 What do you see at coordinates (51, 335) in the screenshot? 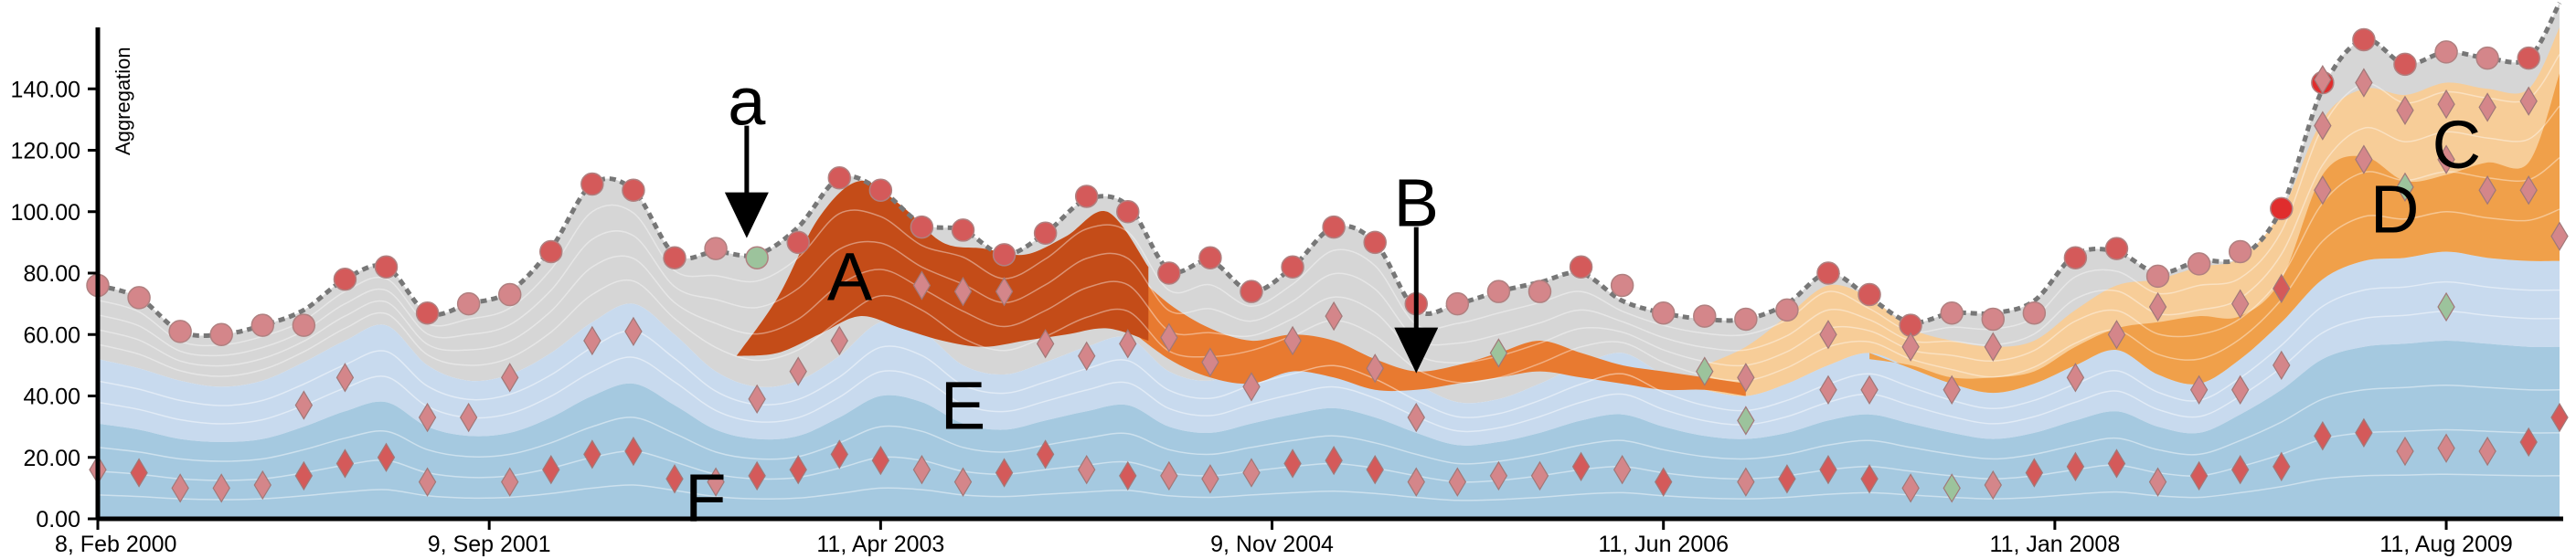
I see `y-tick-label: 60.00` at bounding box center [51, 335].